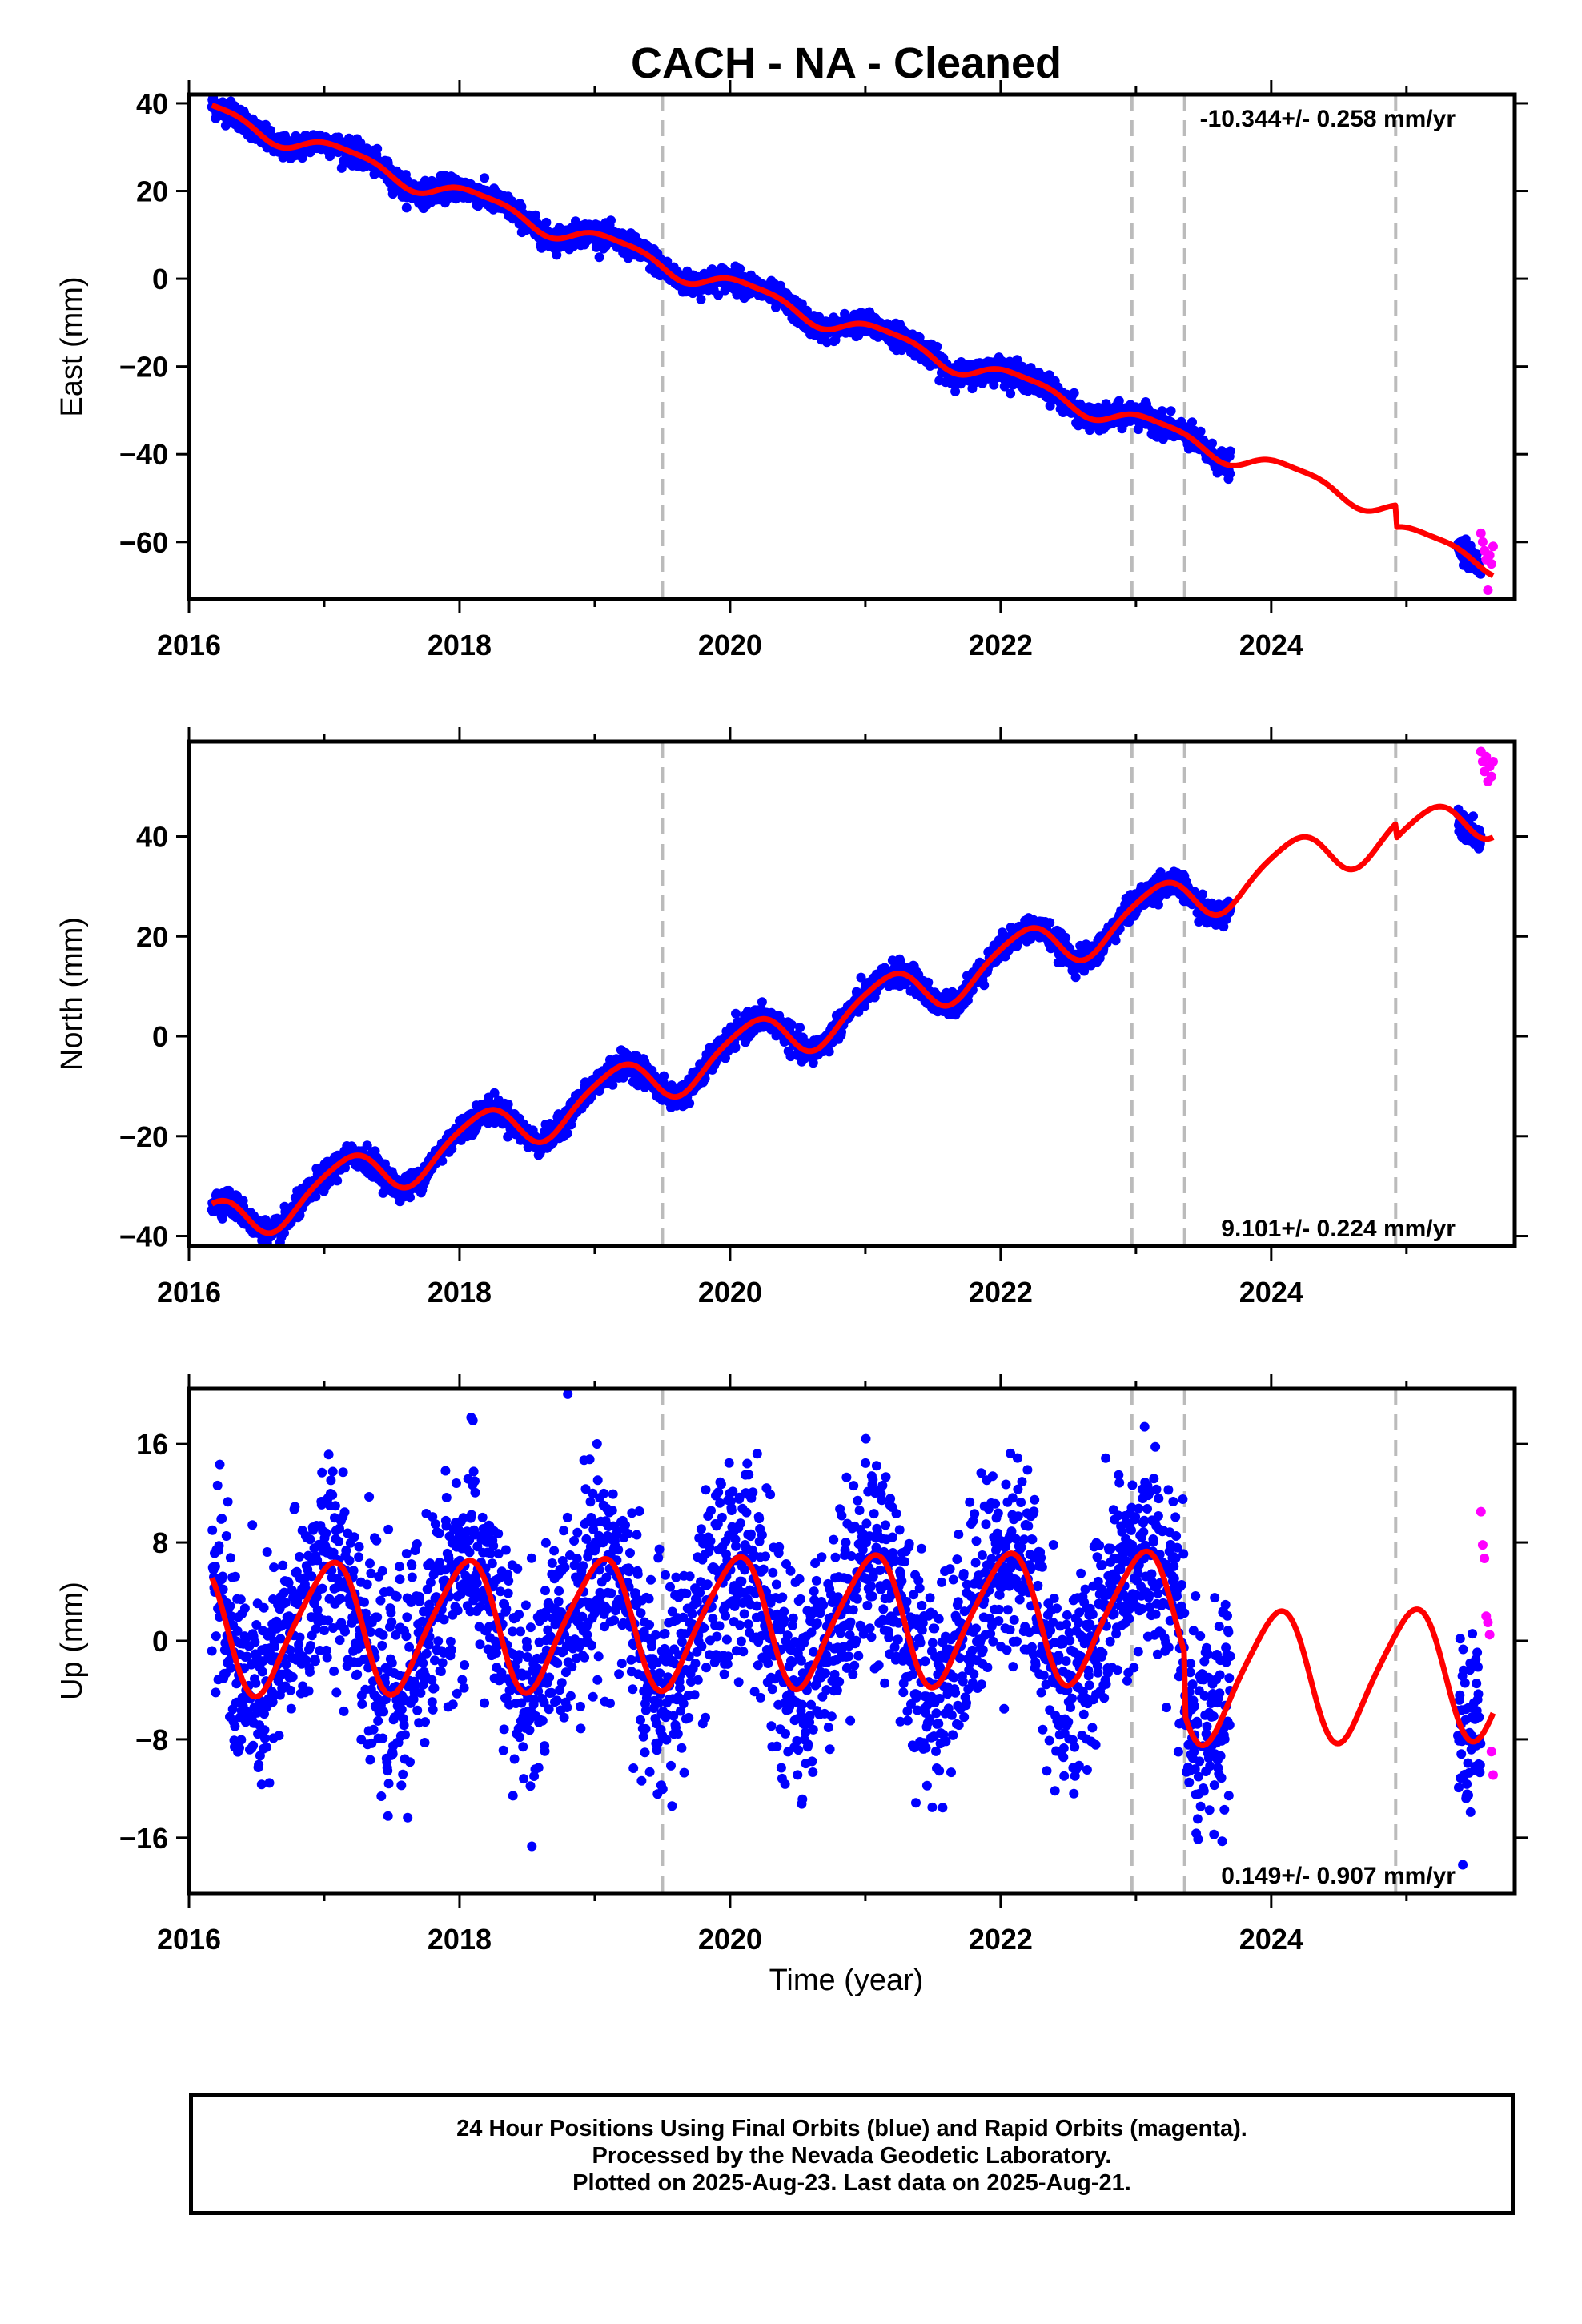 The height and width of the screenshot is (2324, 1582). What do you see at coordinates (1001, 645) in the screenshot?
I see `x-tick-label: 2022` at bounding box center [1001, 645].